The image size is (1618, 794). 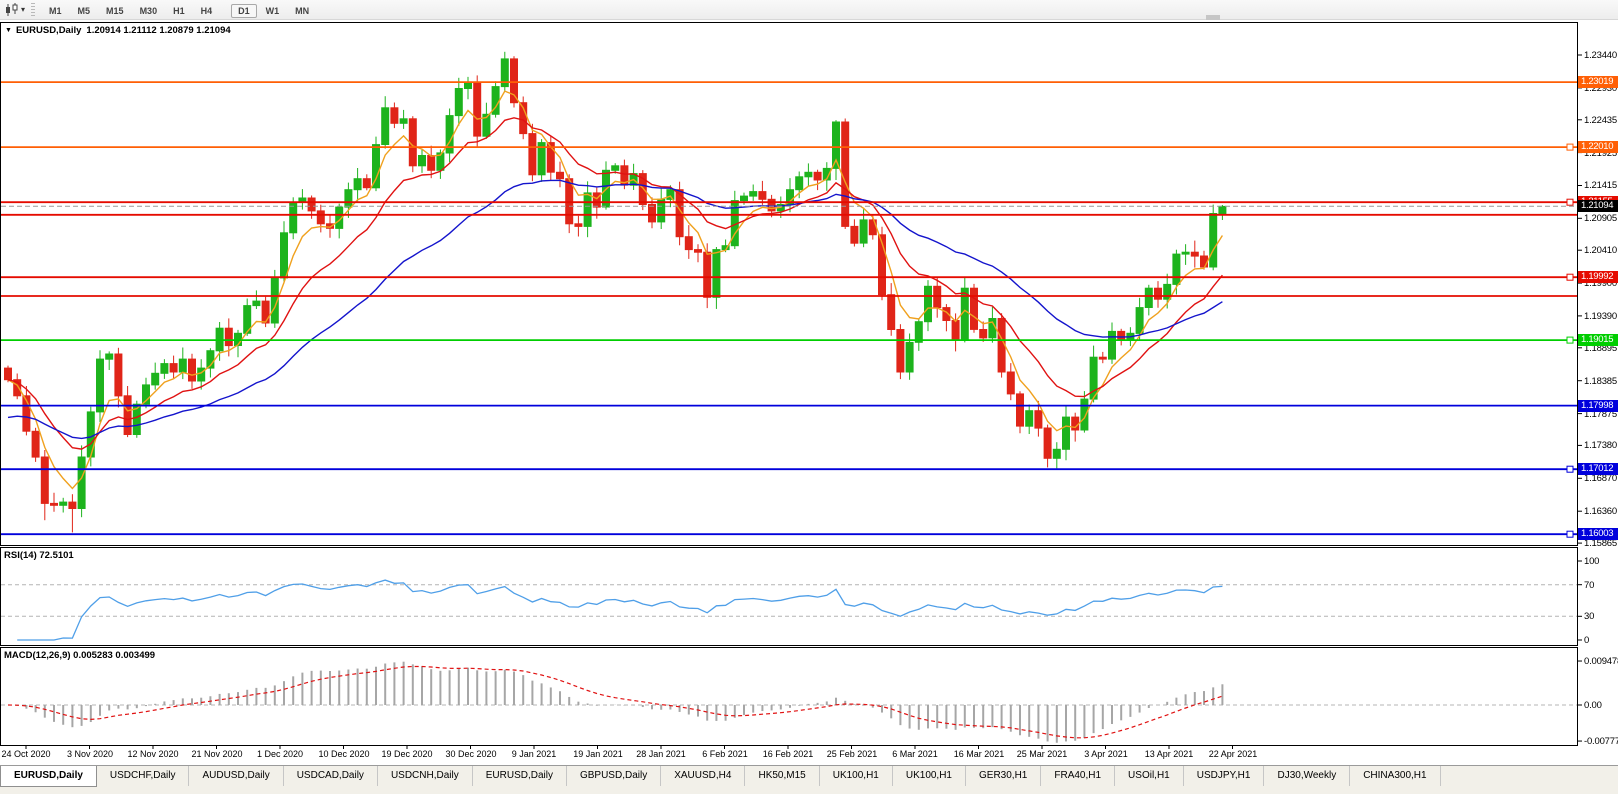 What do you see at coordinates (520, 776) in the screenshot?
I see `chart-tab-5-eurusd-daily: EURUSD,Daily` at bounding box center [520, 776].